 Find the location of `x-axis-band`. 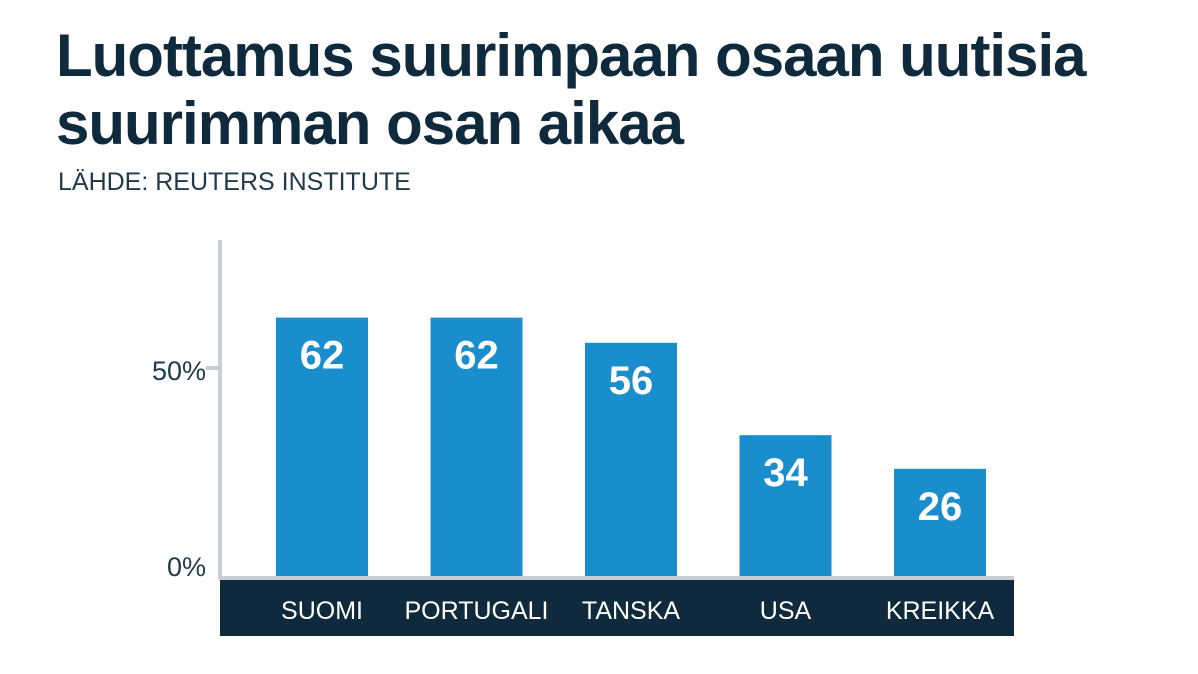

x-axis-band is located at coordinates (617, 607).